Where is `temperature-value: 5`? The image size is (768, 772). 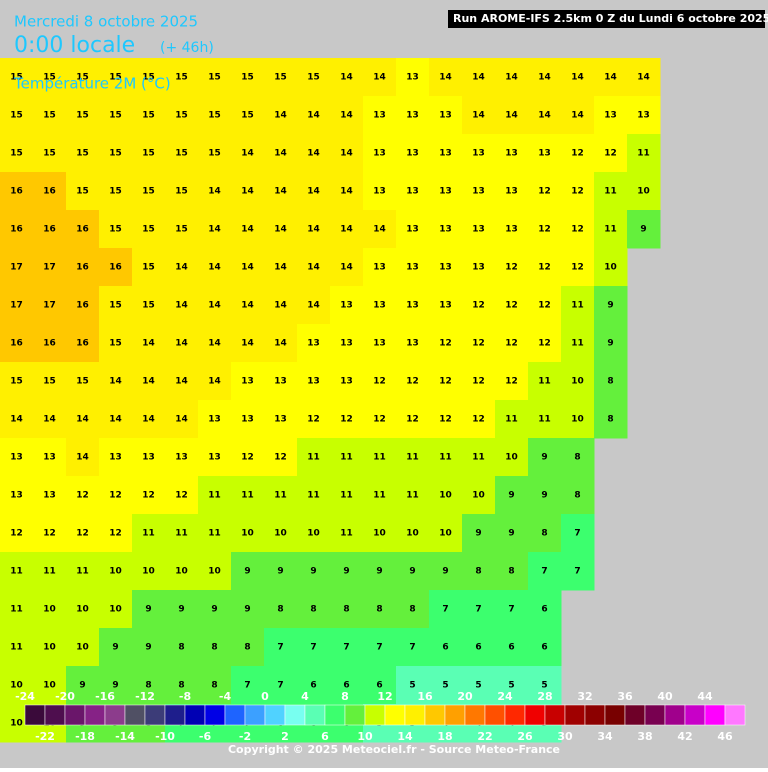
temperature-value: 5 is located at coordinates (544, 686).